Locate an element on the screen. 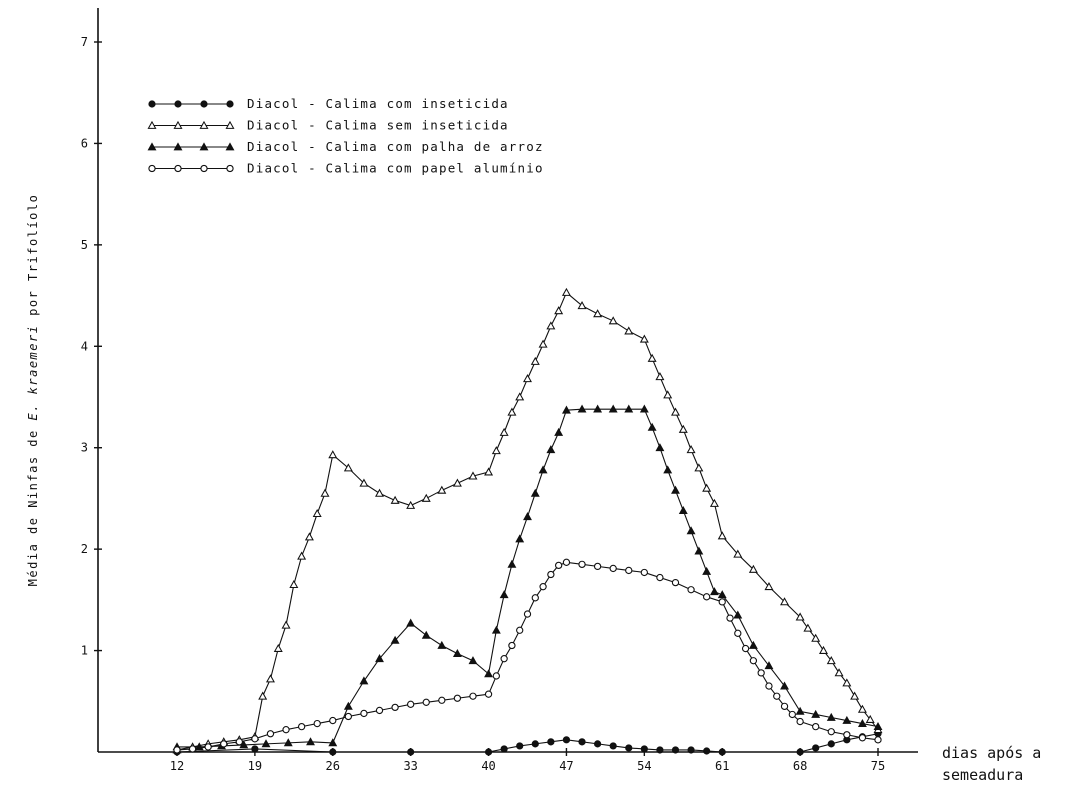  legend-item: Diacol - Calima com papel alumínio is located at coordinates (346, 168).